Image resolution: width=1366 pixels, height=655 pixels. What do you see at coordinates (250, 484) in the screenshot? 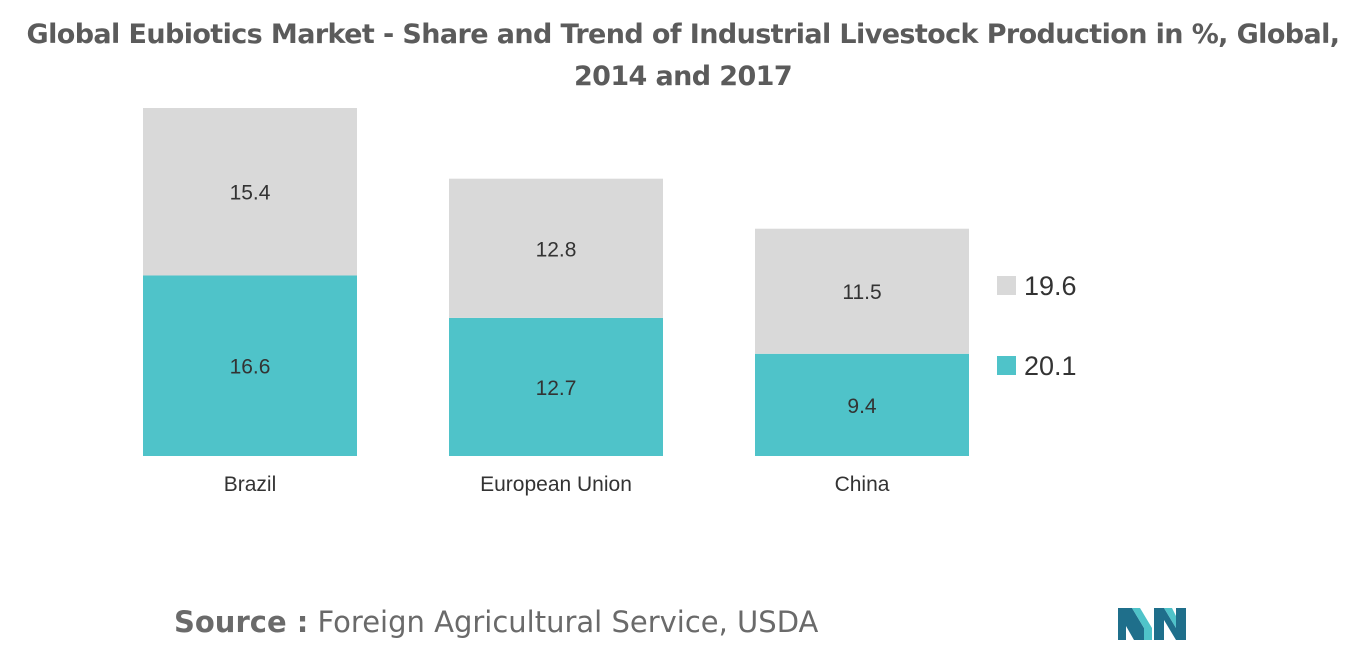
I see `x-tick-label: Brazil` at bounding box center [250, 484].